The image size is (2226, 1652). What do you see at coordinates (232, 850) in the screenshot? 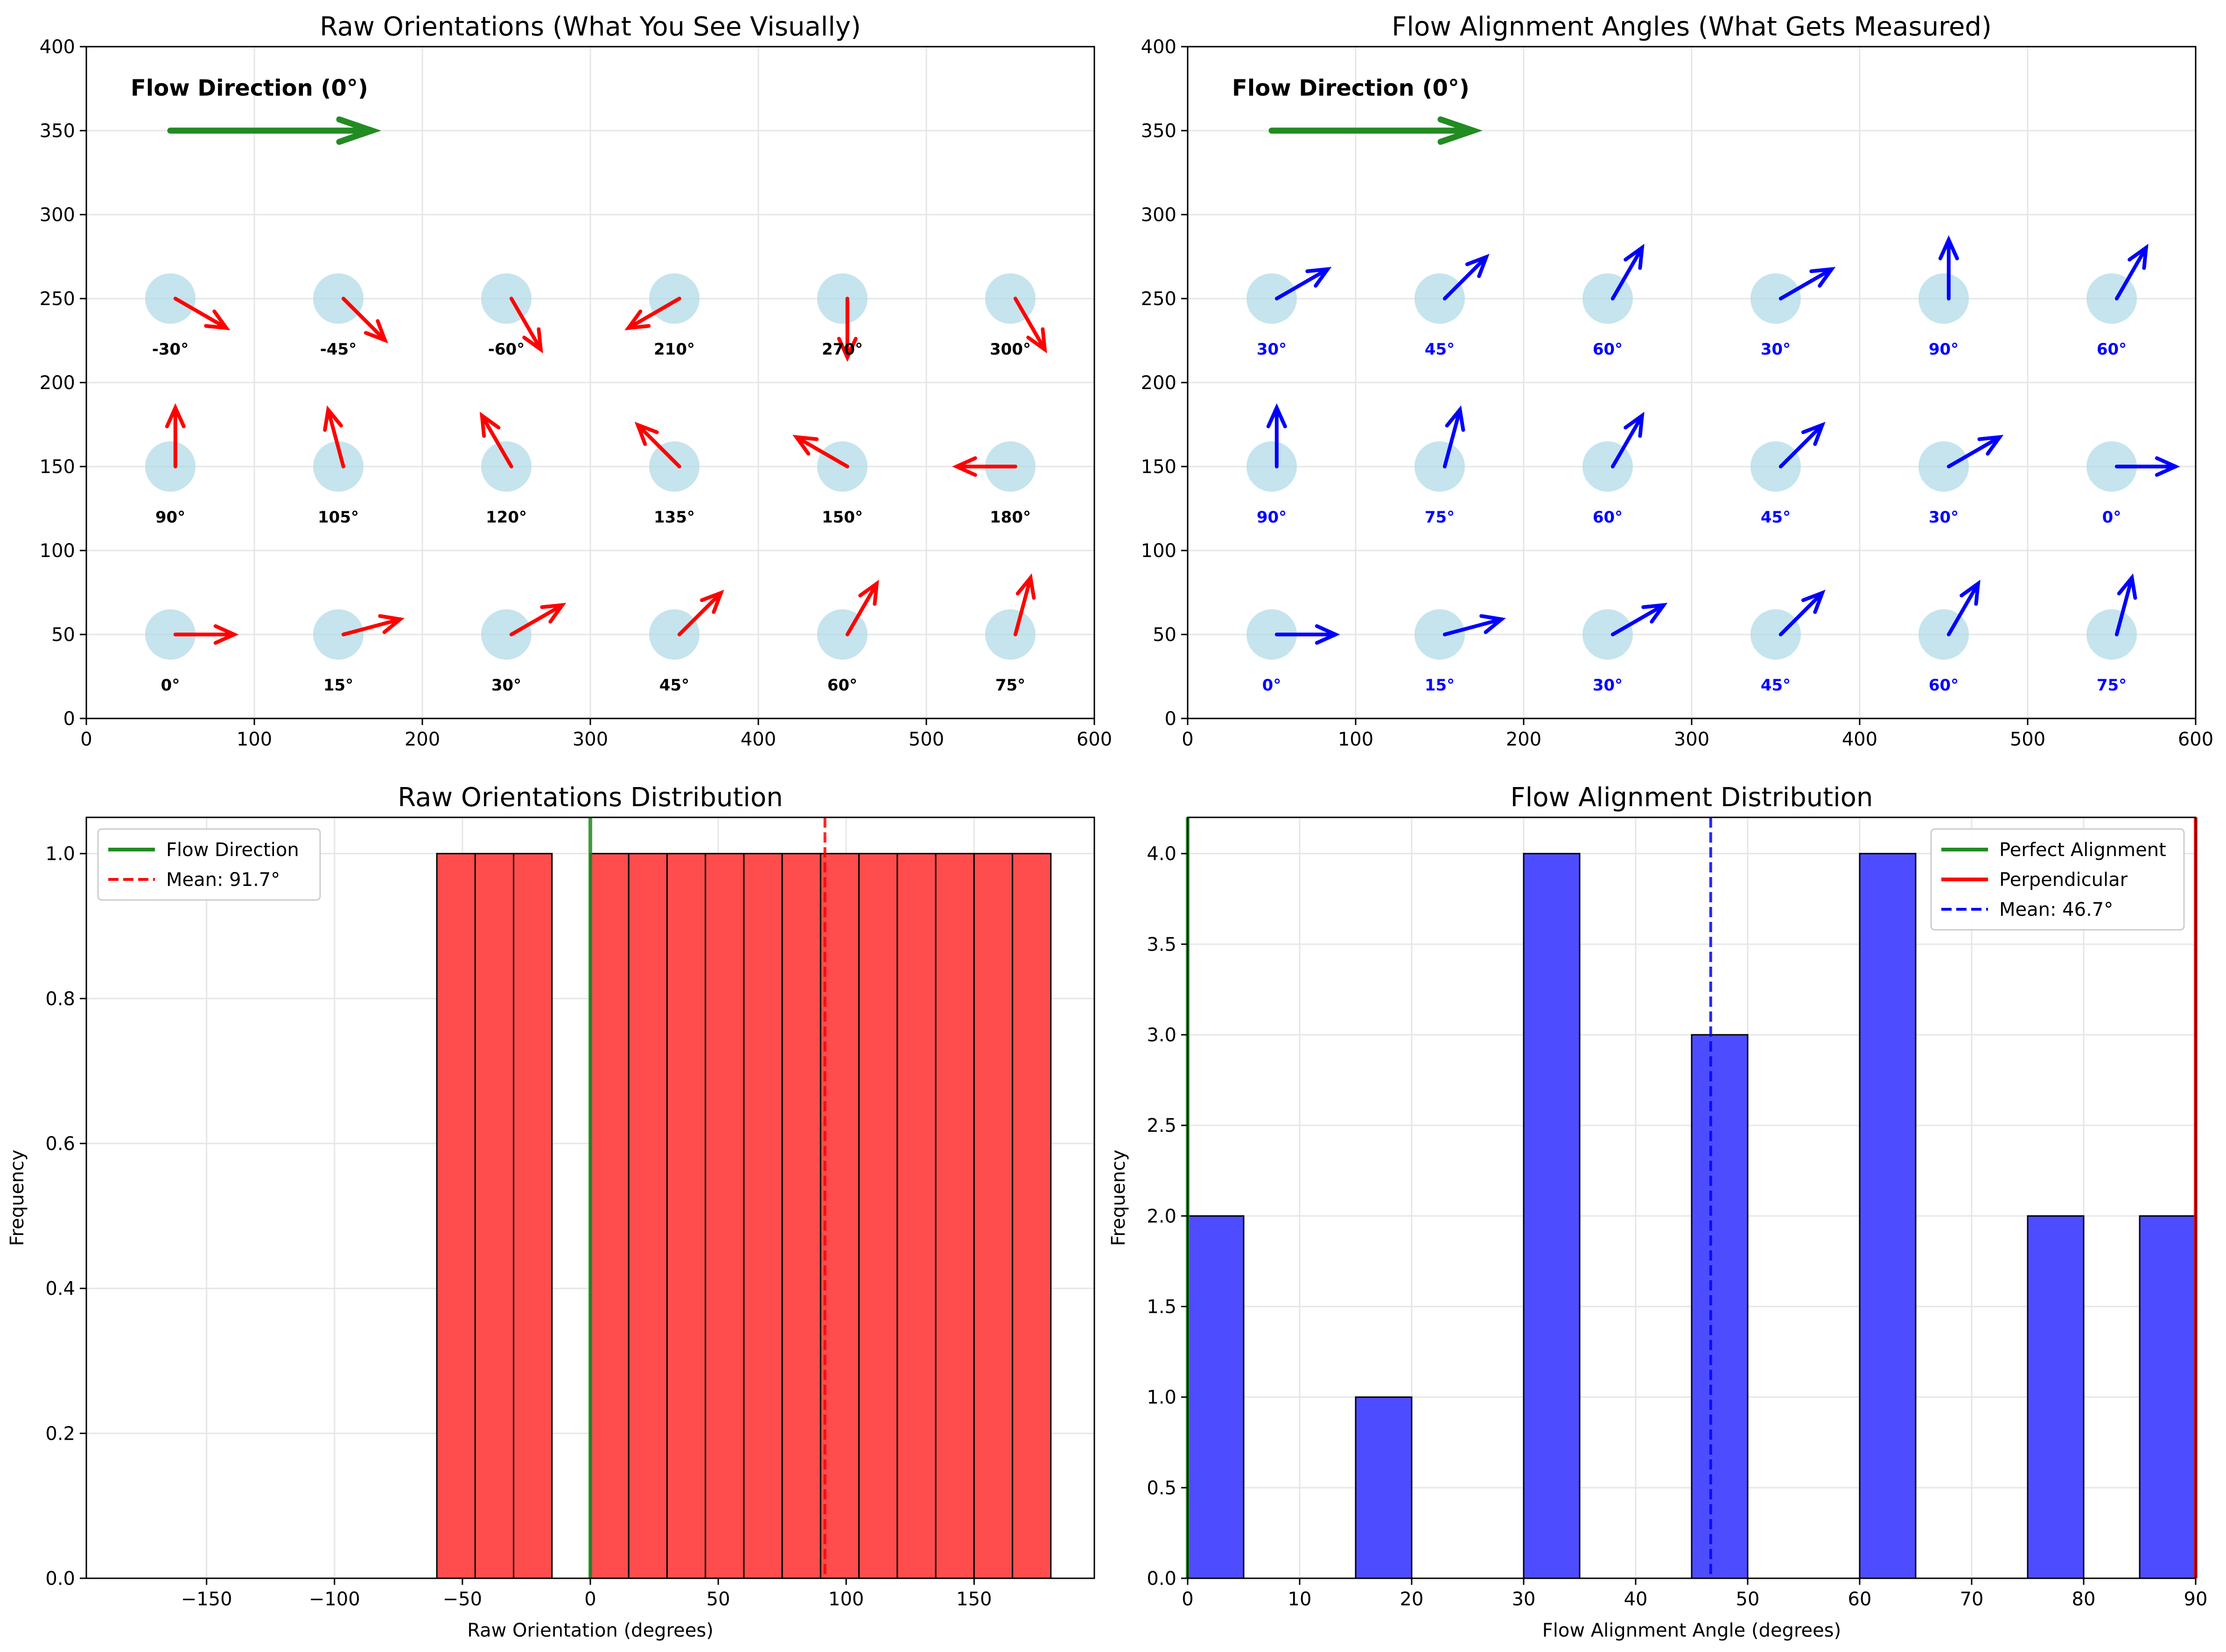
I see `legend-label: Flow Direction` at bounding box center [232, 850].